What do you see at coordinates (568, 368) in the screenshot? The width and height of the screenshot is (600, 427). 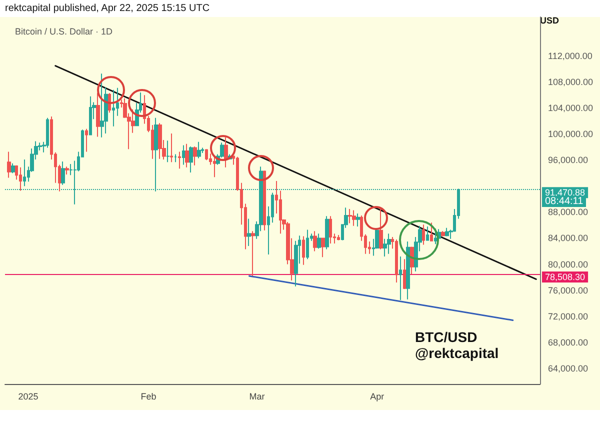 I see `y-tick-label: 64,000.00` at bounding box center [568, 368].